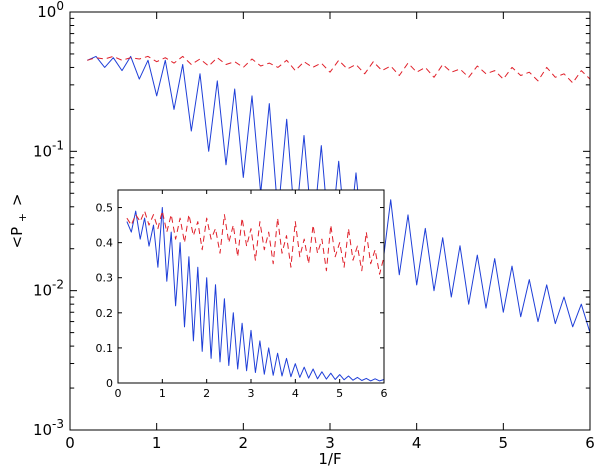  Describe the element at coordinates (17, 200) in the screenshot. I see `main-y-axis-label-close: >` at that location.